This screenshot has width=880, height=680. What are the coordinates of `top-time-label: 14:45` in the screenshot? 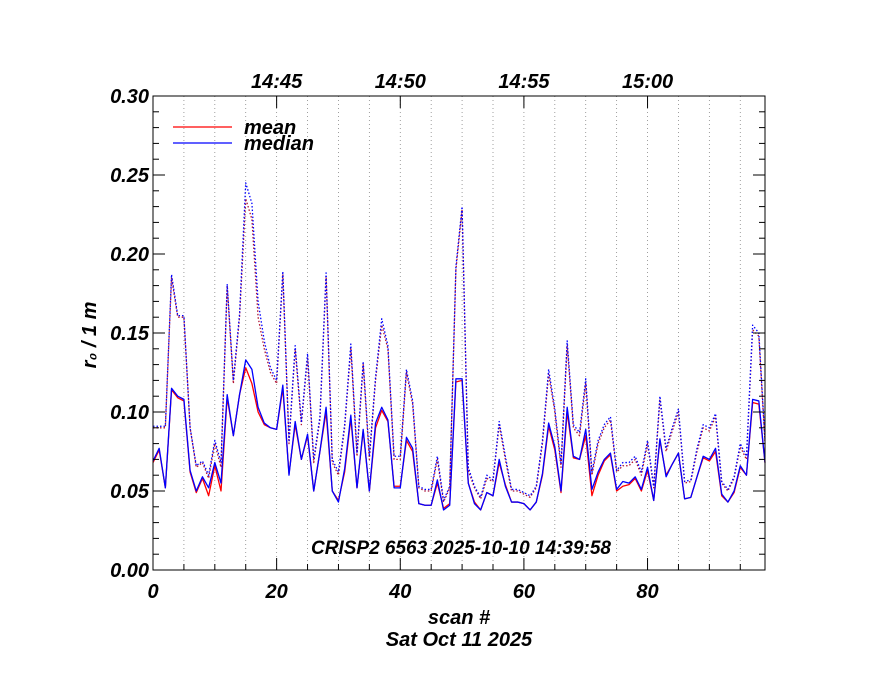 It's located at (277, 82).